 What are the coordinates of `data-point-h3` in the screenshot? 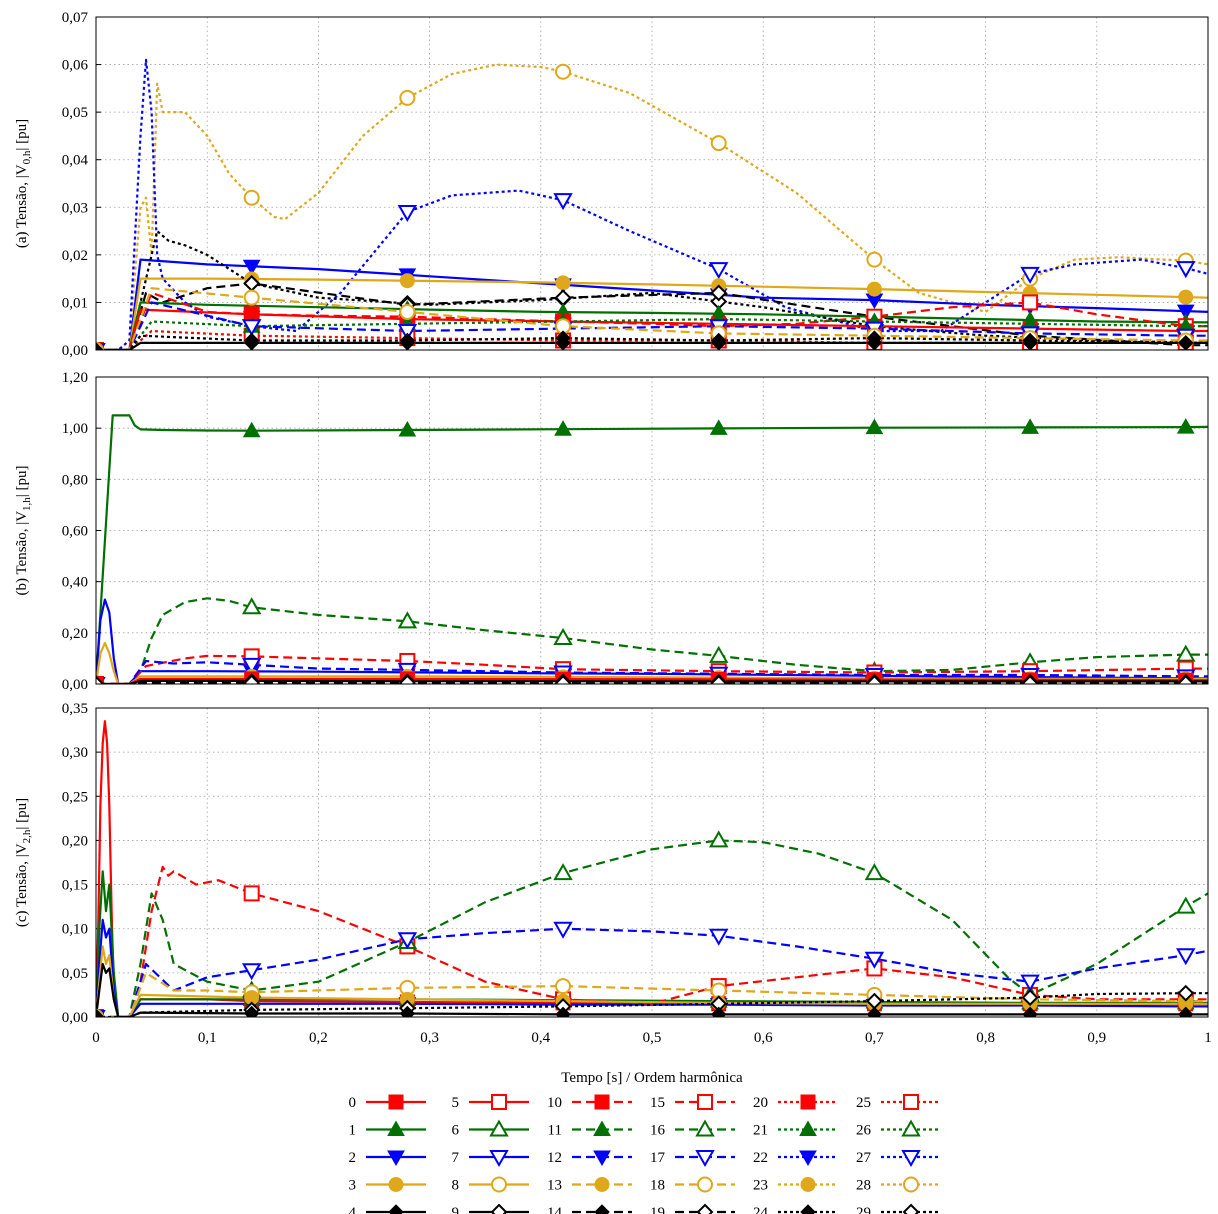 It's located at (563, 283).